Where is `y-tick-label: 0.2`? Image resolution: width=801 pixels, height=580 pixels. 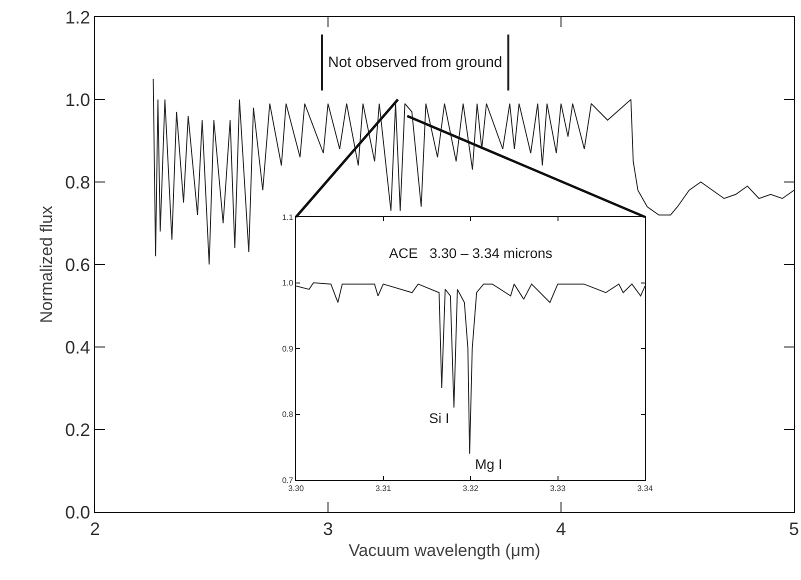 y-tick-label: 0.2 is located at coordinates (77, 430).